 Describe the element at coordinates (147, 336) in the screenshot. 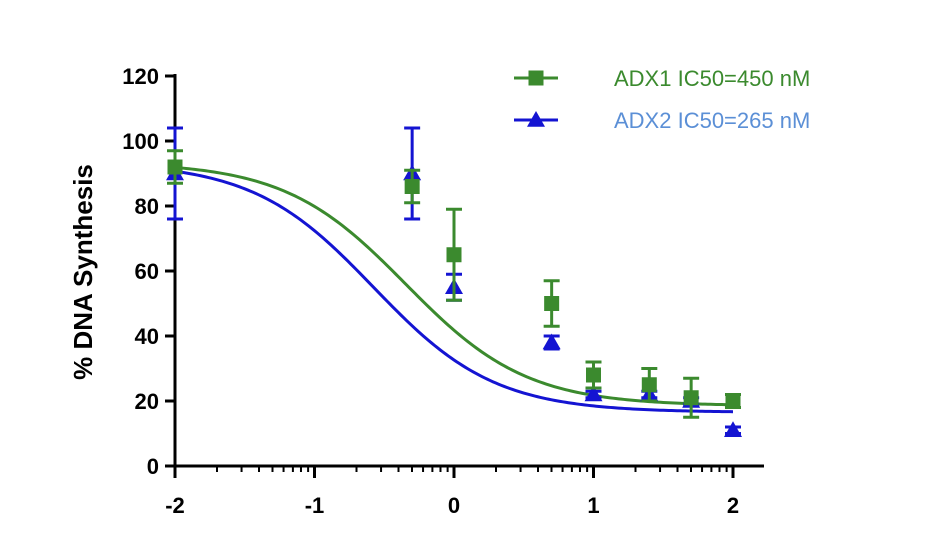

I see `y-tick-label: 40` at that location.